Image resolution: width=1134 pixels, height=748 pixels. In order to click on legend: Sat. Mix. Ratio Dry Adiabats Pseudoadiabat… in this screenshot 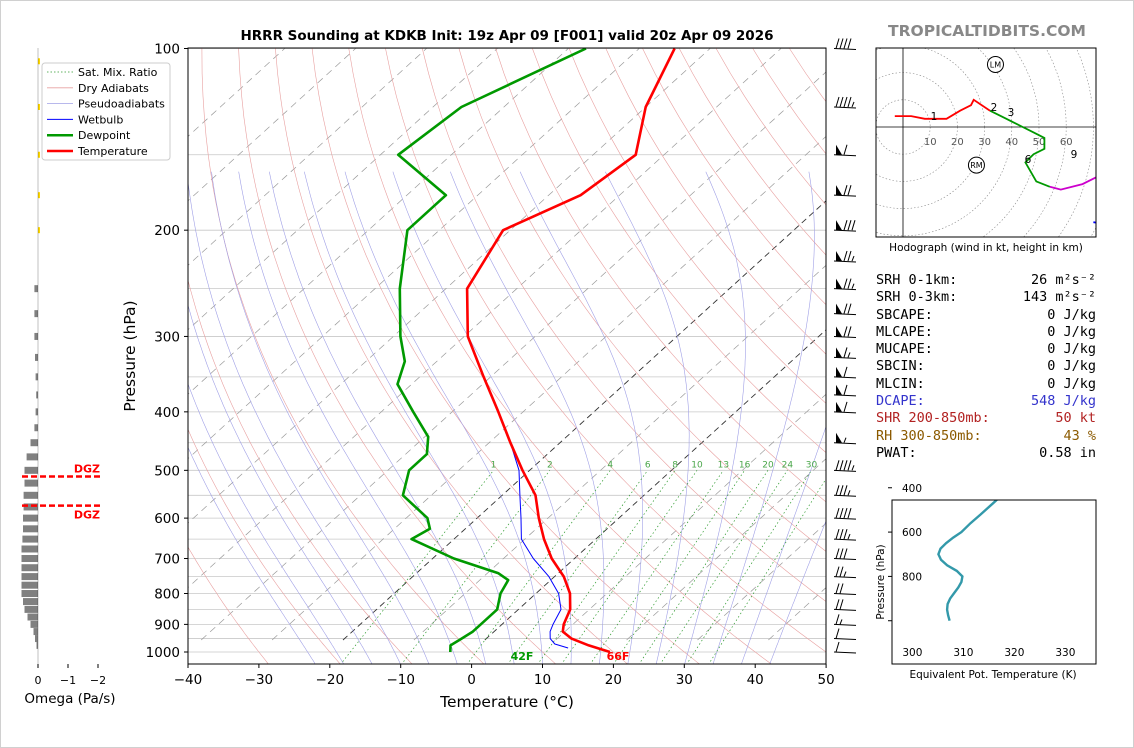, I will do `click(106, 111)`.